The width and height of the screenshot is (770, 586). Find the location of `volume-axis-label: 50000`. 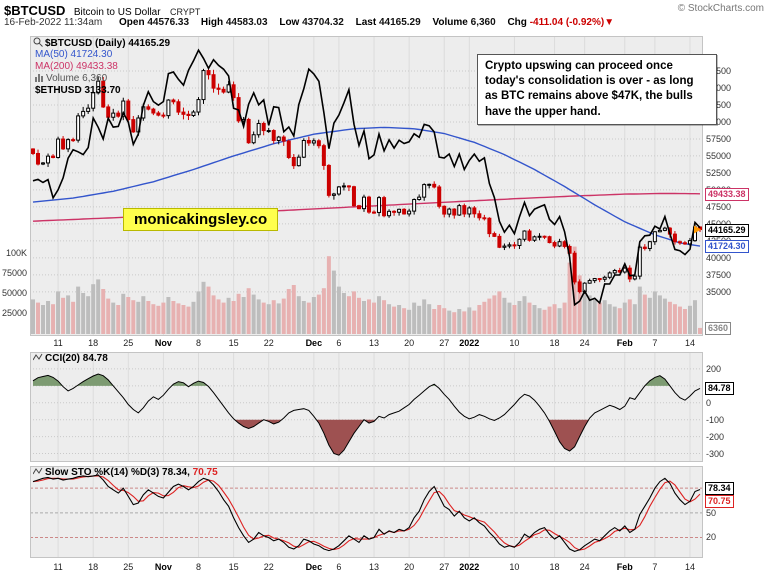

volume-axis-label: 50000 is located at coordinates (14, 293).